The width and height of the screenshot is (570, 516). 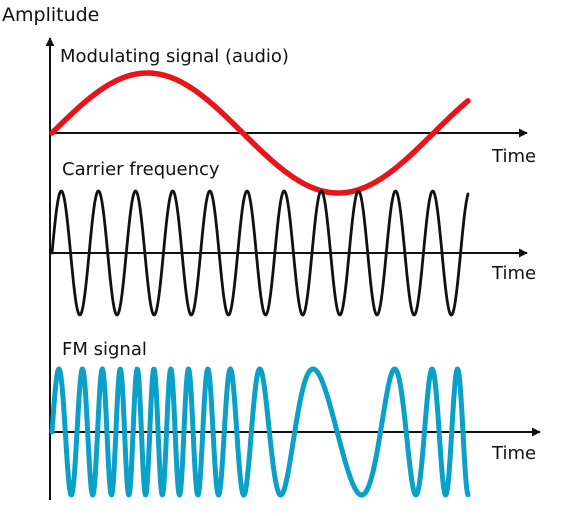 What do you see at coordinates (141, 169) in the screenshot?
I see `carrier-frequency-title: Carrier frequency` at bounding box center [141, 169].